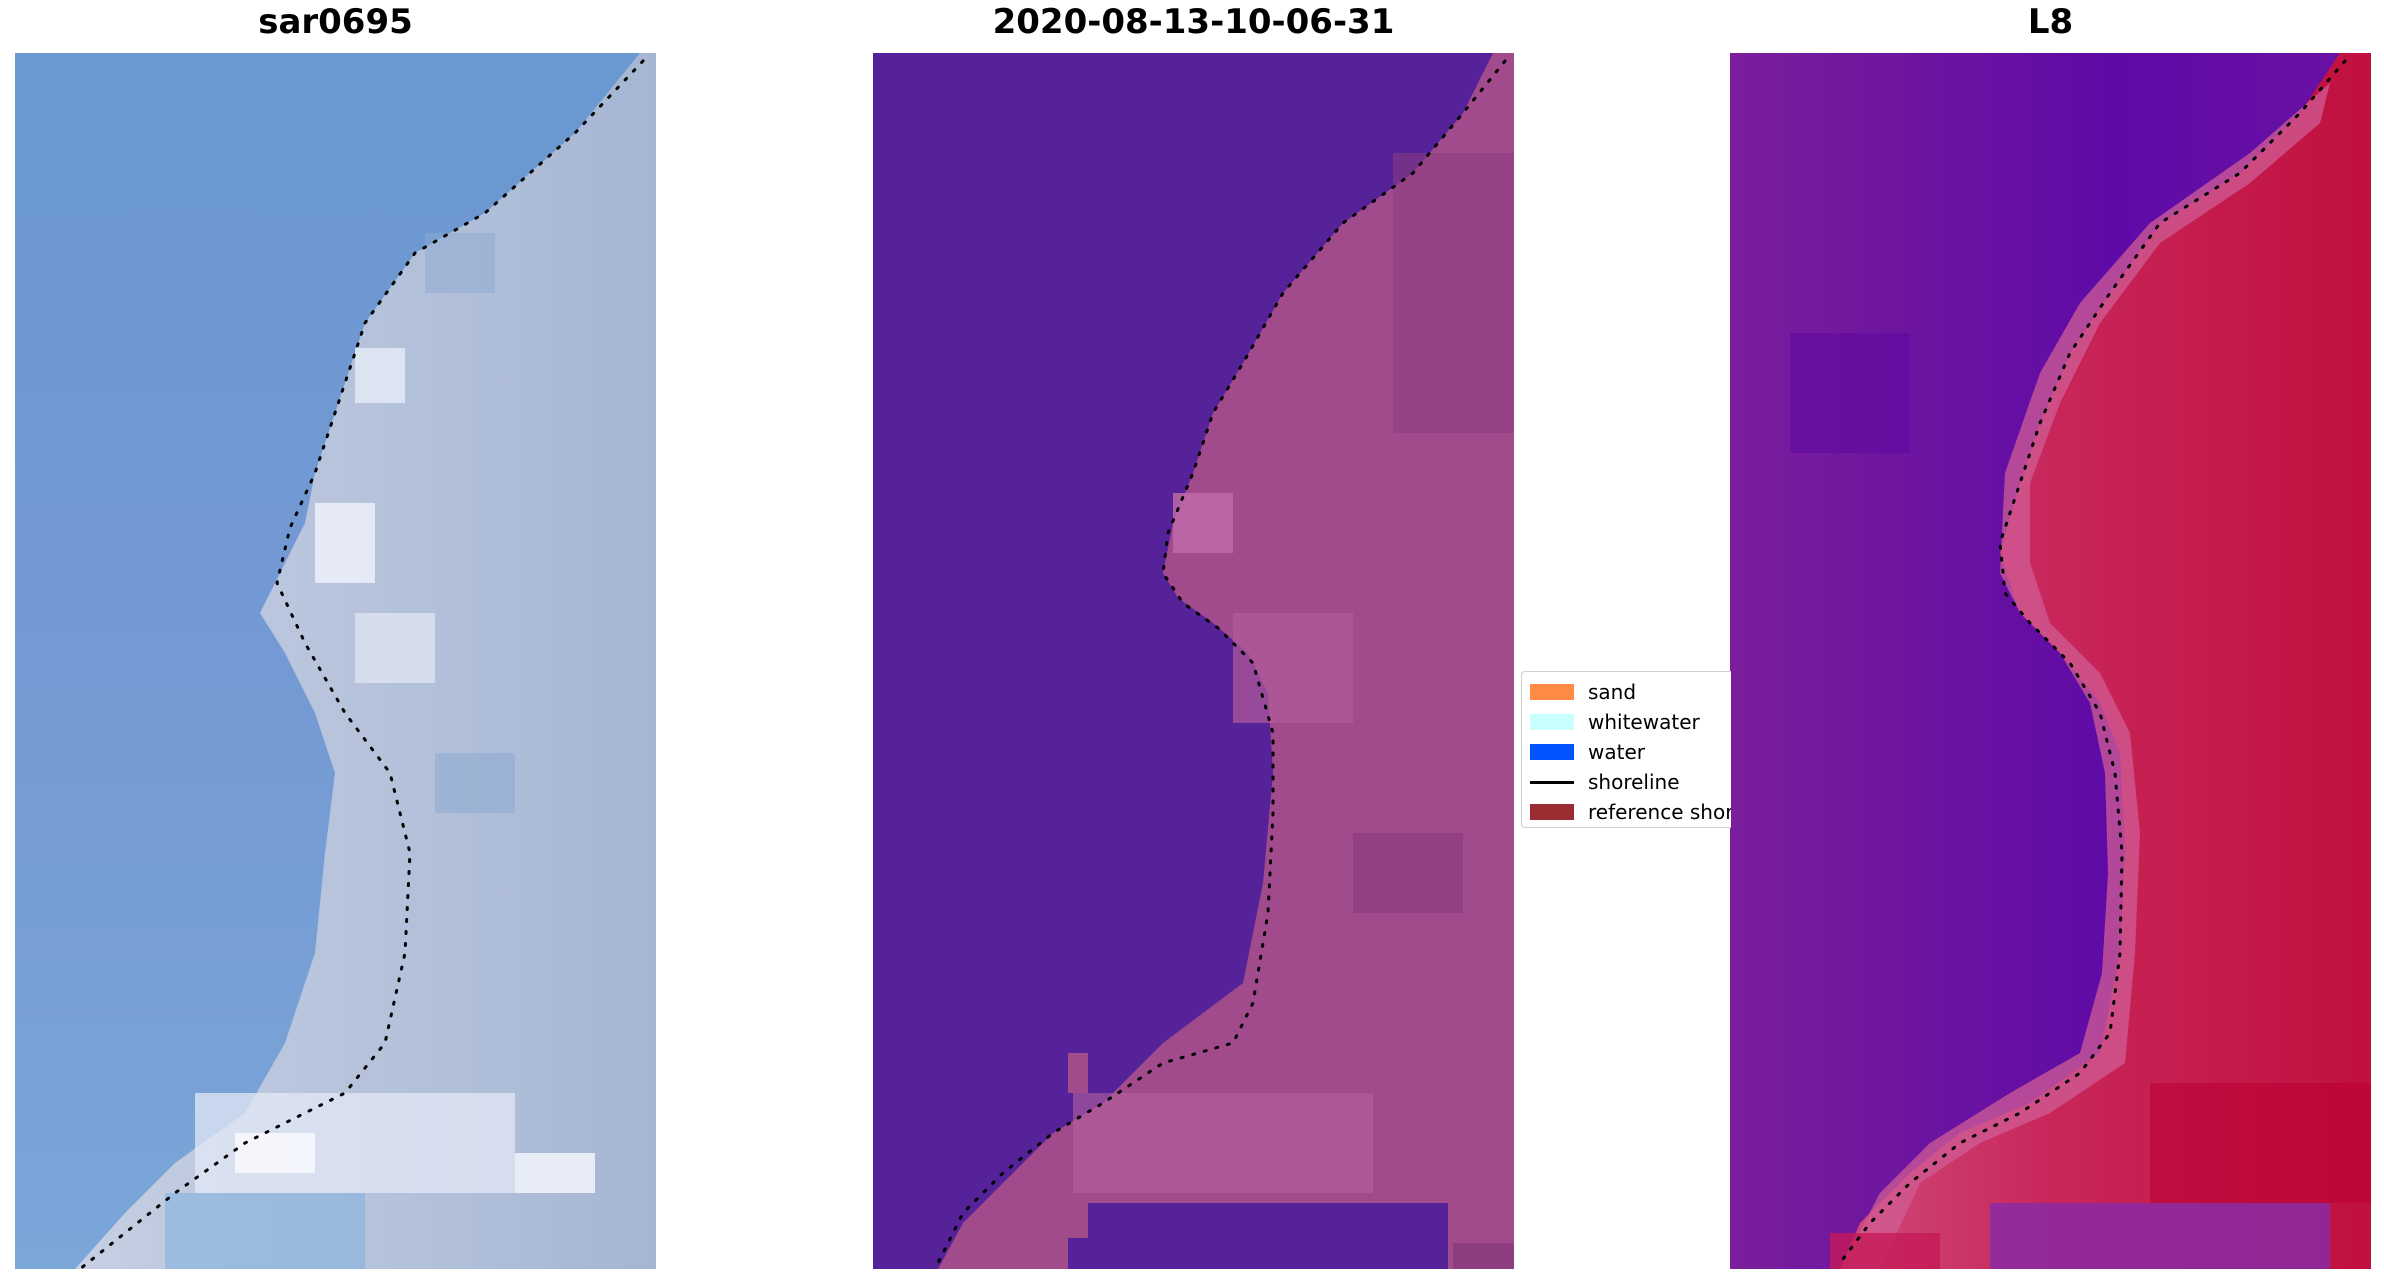  What do you see at coordinates (1552, 812) in the screenshot?
I see `legend-swatch-reference-shoreline` at bounding box center [1552, 812].